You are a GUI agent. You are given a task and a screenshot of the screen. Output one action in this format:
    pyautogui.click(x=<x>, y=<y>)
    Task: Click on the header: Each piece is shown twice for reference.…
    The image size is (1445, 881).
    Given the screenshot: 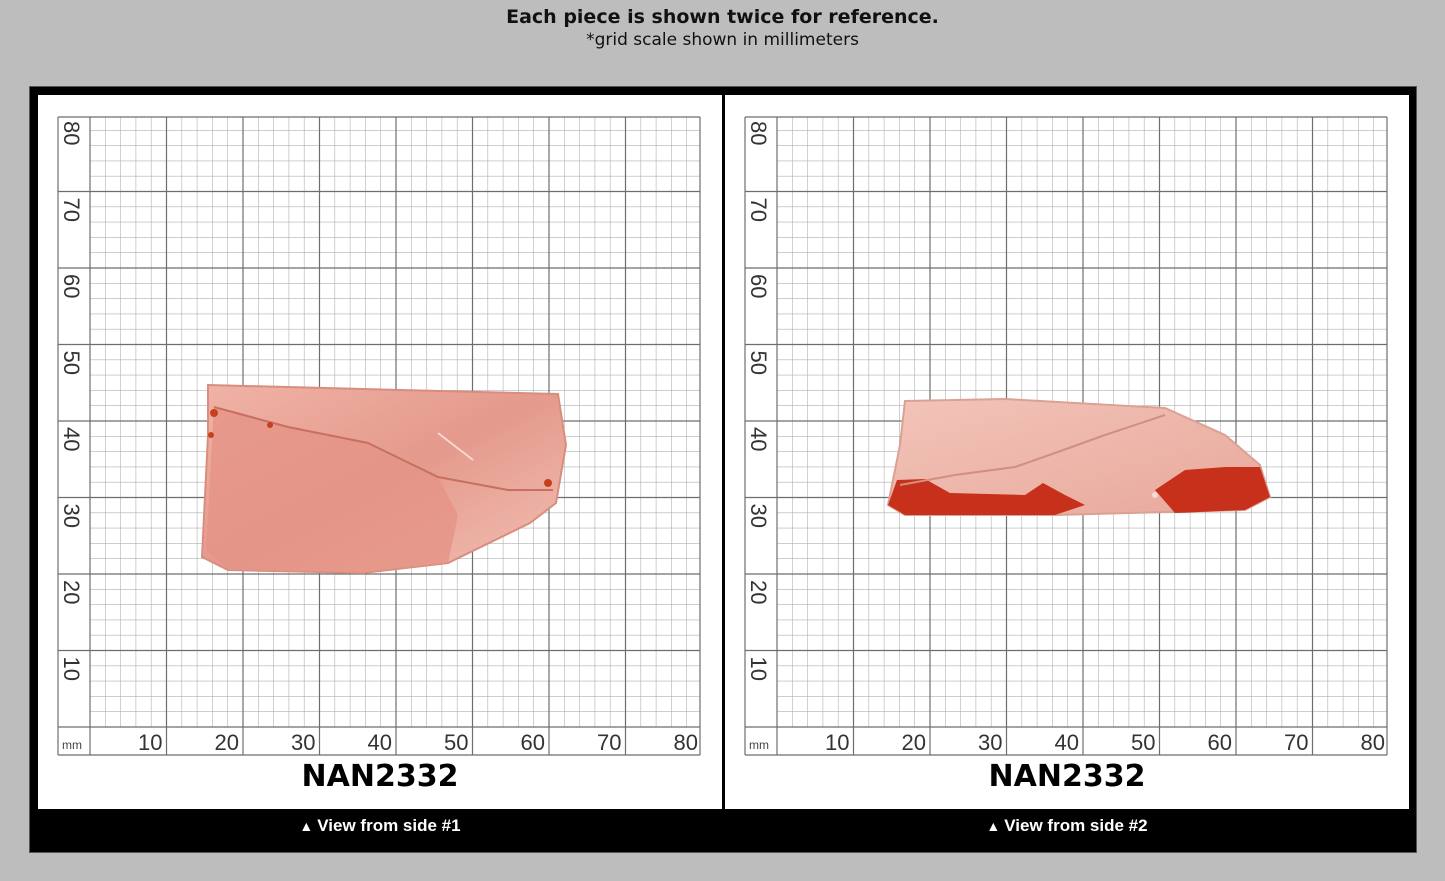 What is the action you would take?
    pyautogui.click(x=722, y=27)
    